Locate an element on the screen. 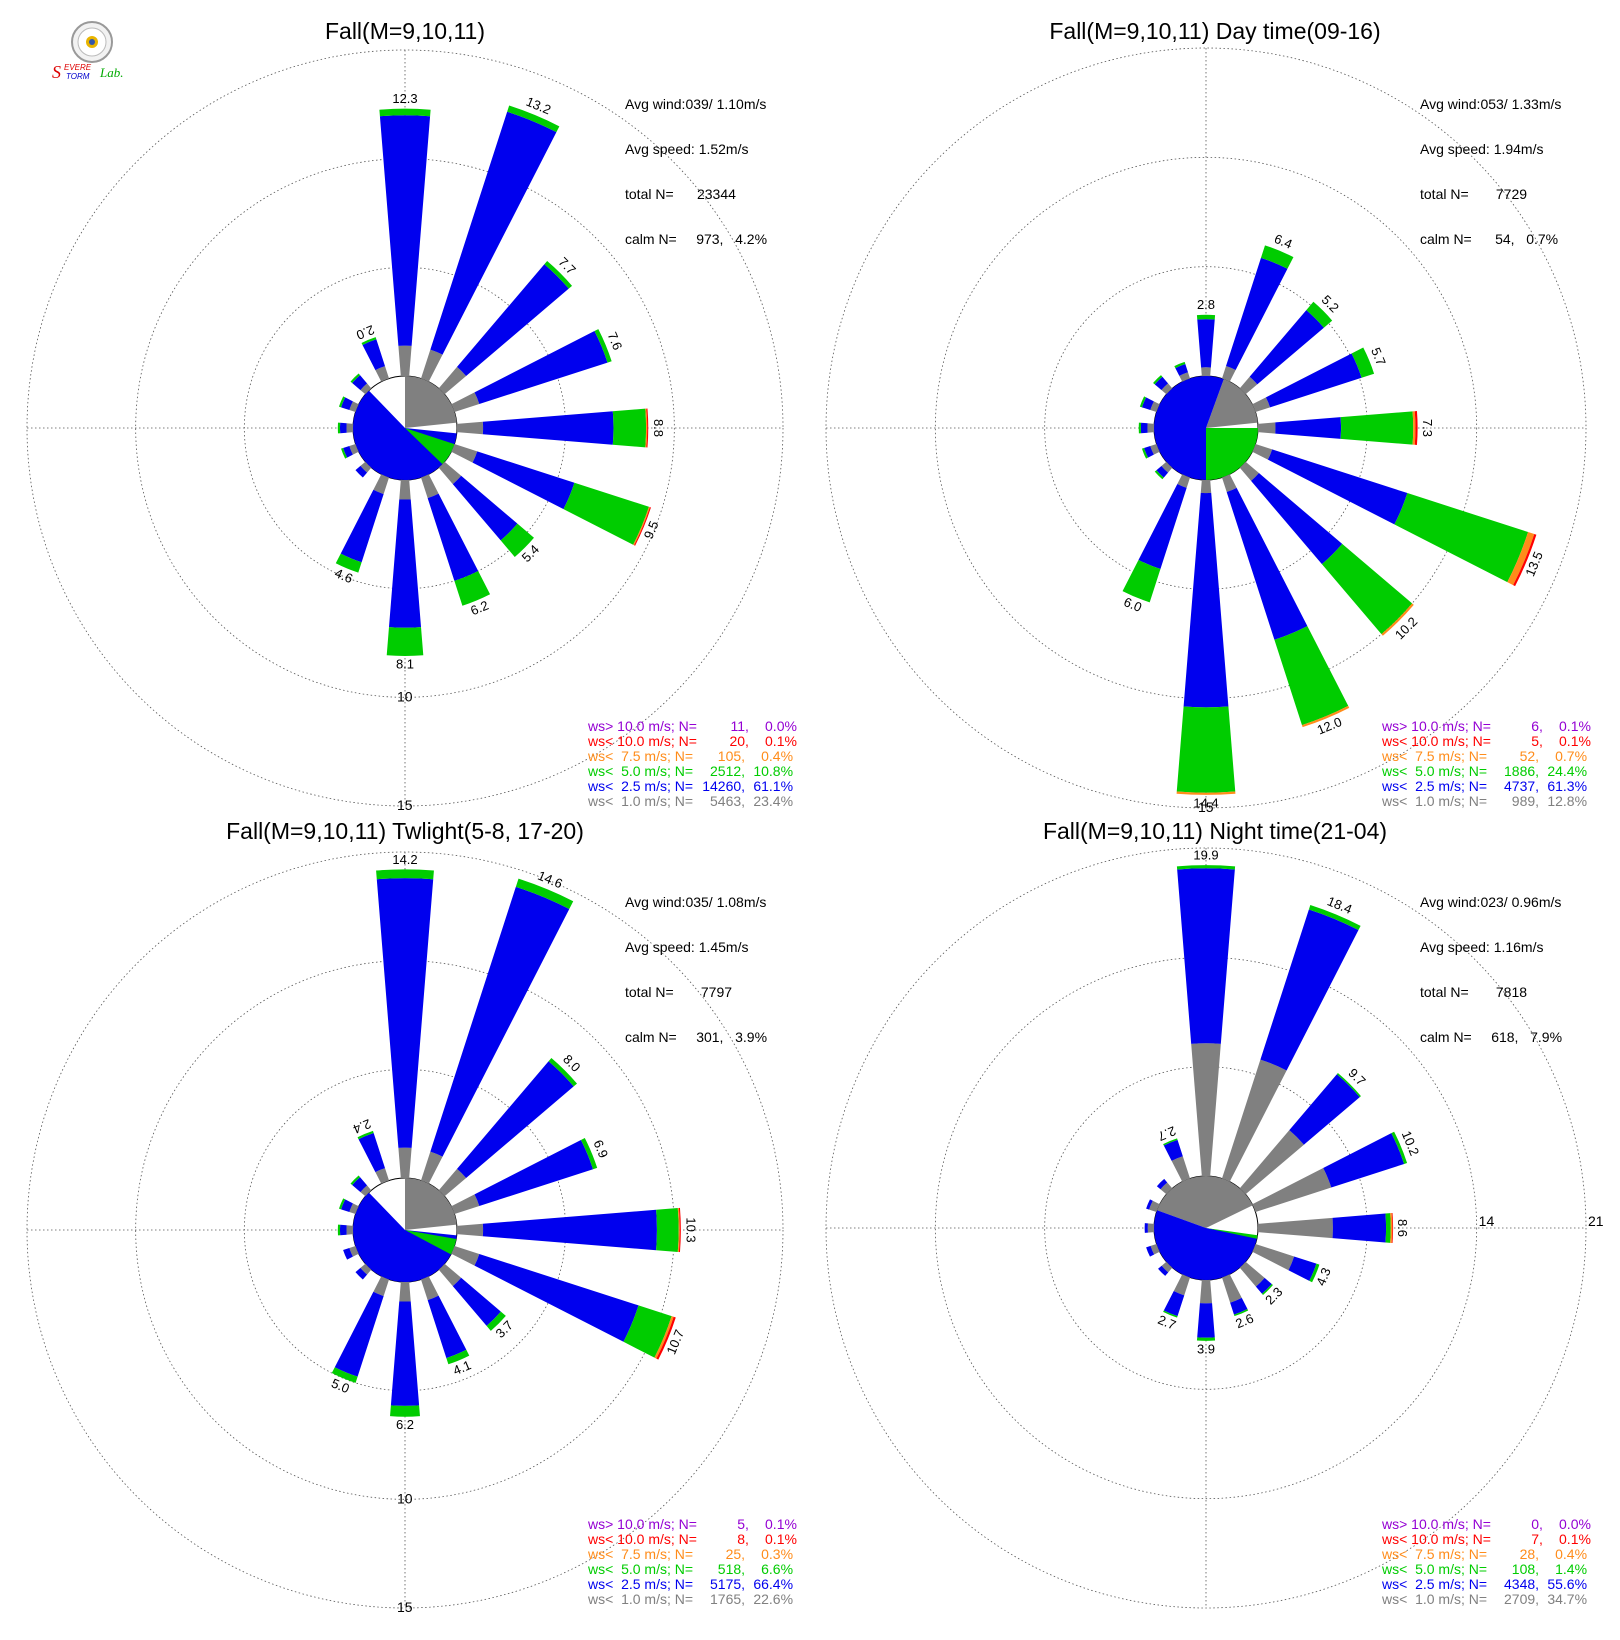 The height and width of the screenshot is (1640, 1620). legend-count: 5463, is located at coordinates (728, 801).